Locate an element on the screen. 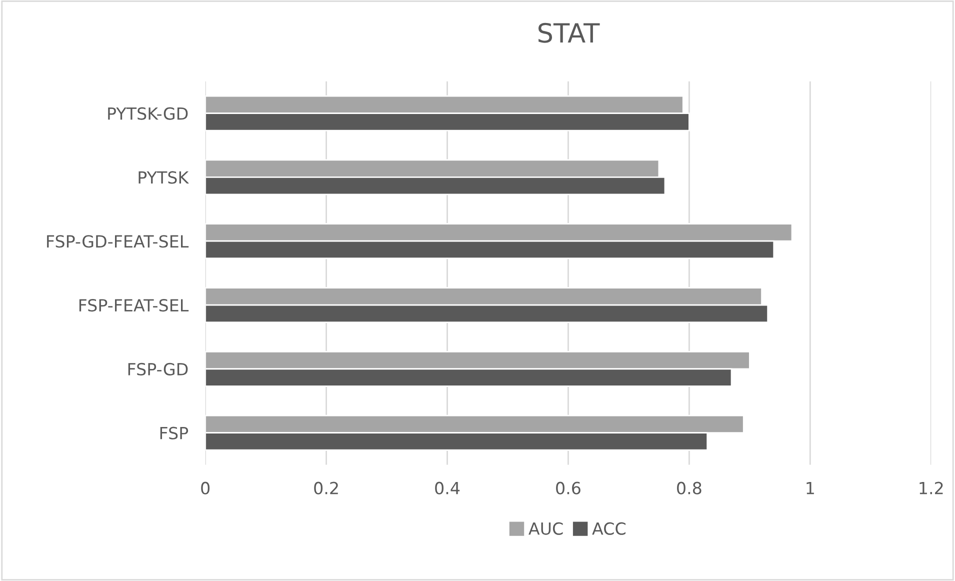 This screenshot has height=581, width=955. x-tick-label: 1 is located at coordinates (810, 488).